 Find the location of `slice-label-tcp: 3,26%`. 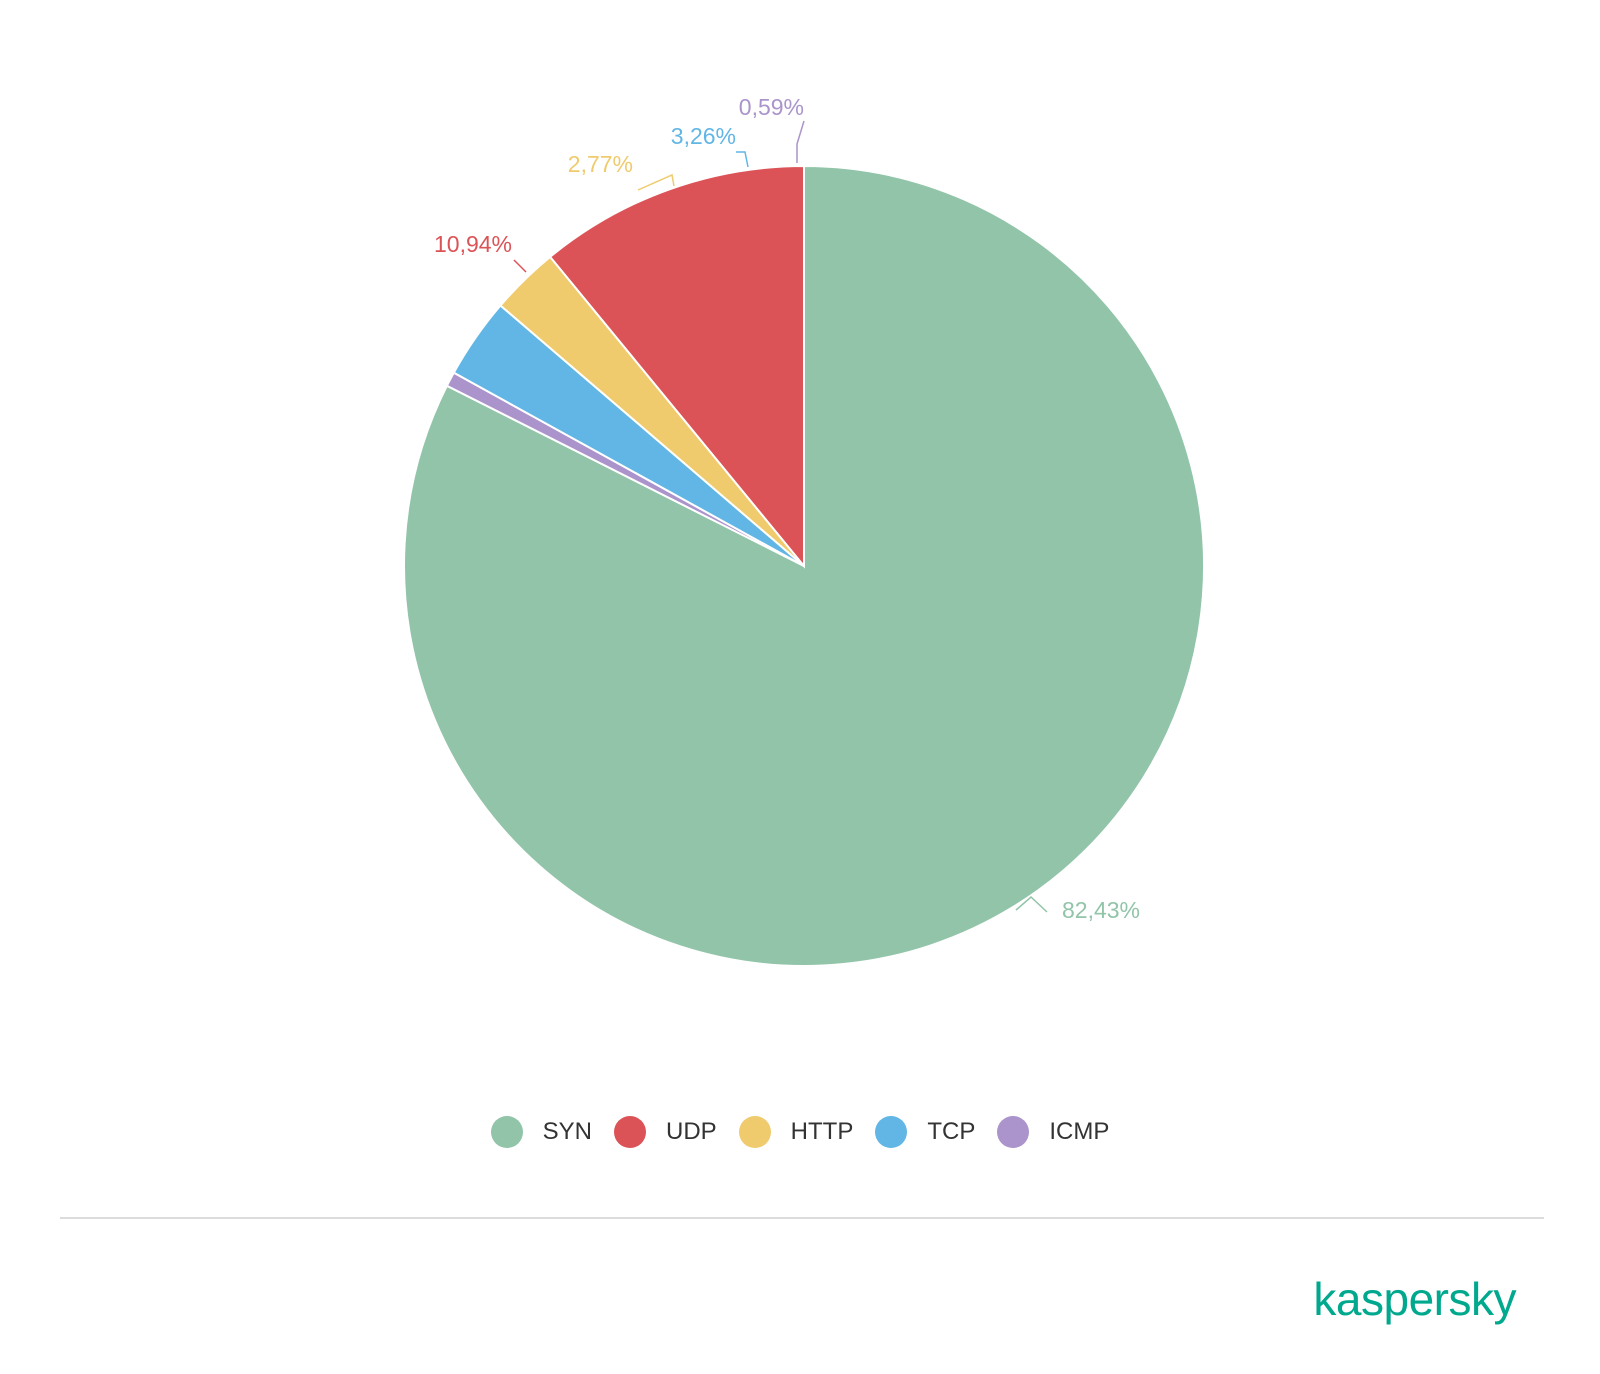

slice-label-tcp: 3,26% is located at coordinates (703, 136).